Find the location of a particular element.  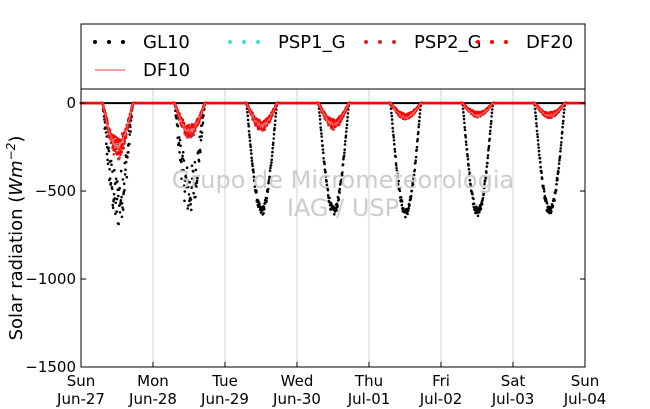

watermark-text: IAG / USP is located at coordinates (343, 208).